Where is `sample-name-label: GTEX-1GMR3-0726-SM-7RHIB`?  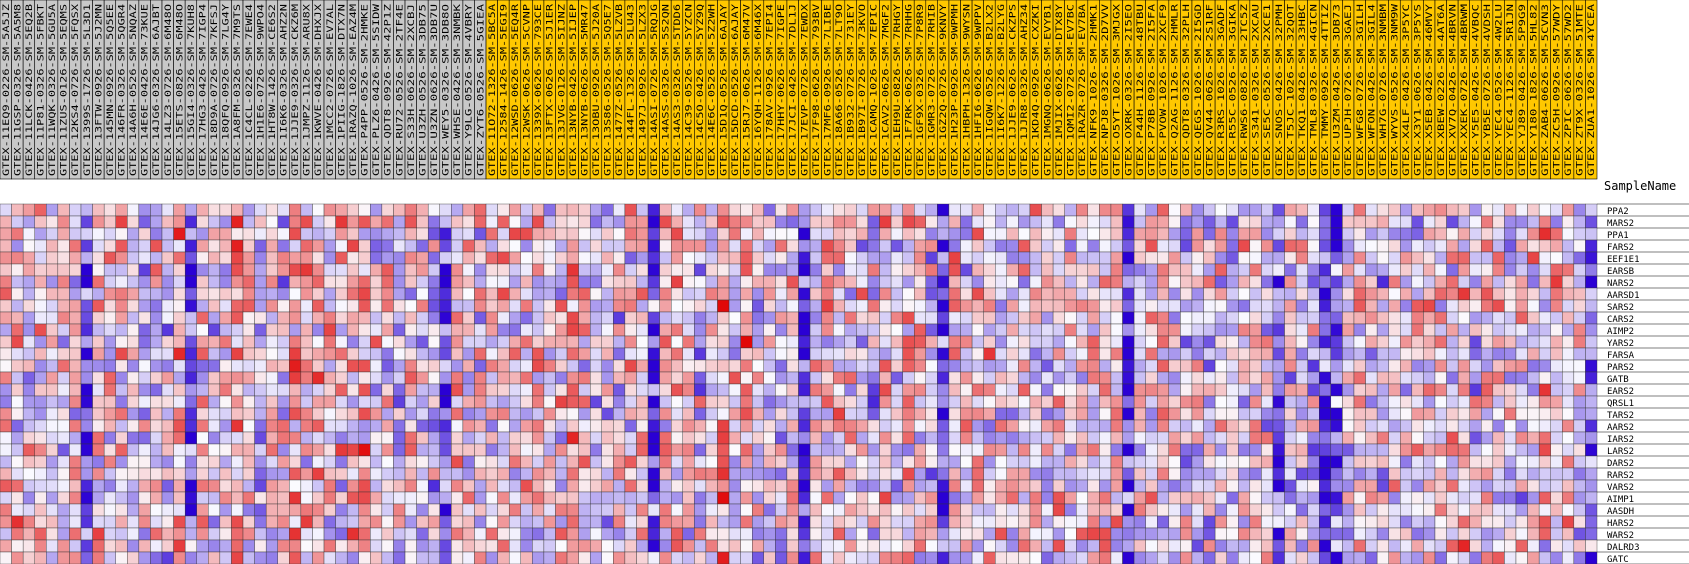 sample-name-label: GTEX-1GMR3-0726-SM-7RHIB is located at coordinates (933, 90).